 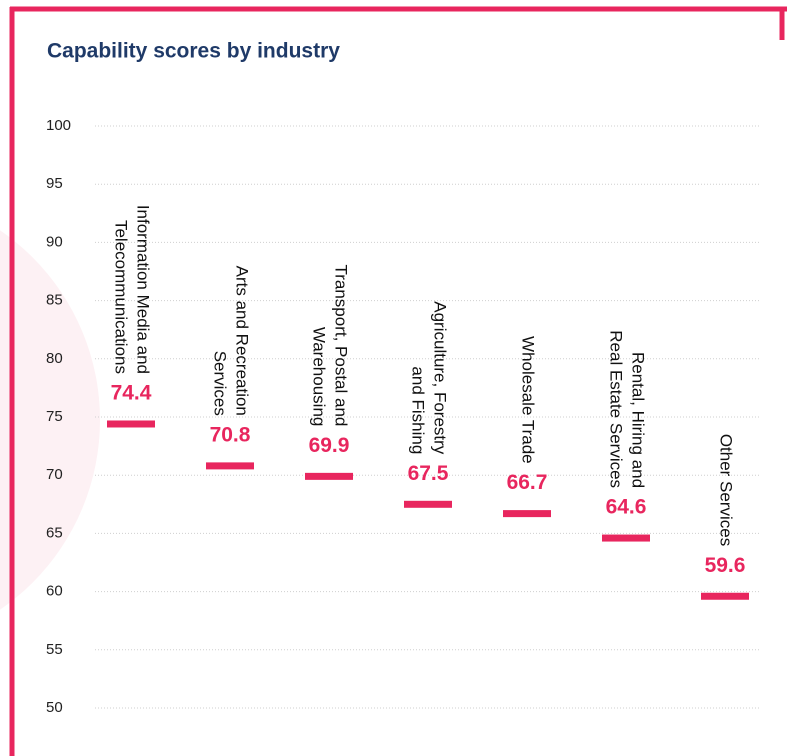 What do you see at coordinates (54, 416) in the screenshot?
I see `y-tick-label: 75` at bounding box center [54, 416].